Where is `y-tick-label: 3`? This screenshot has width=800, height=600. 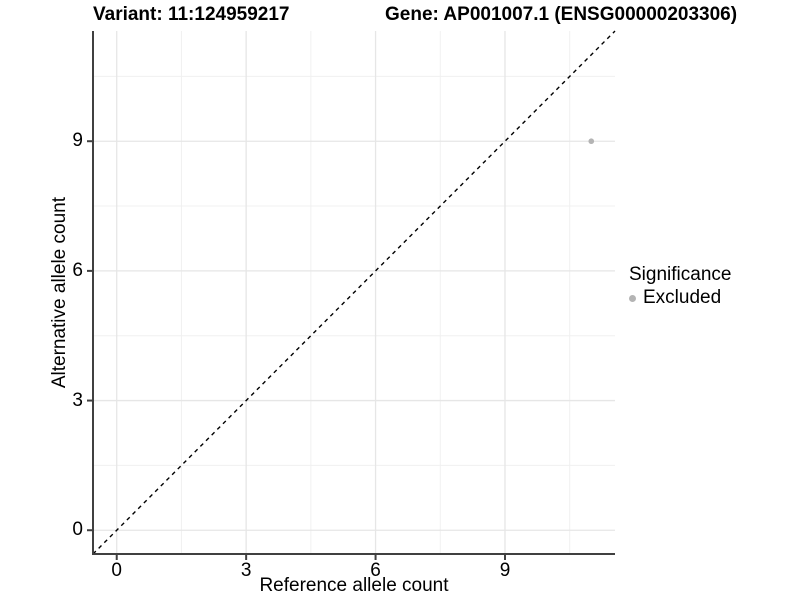
y-tick-label: 3 is located at coordinates (77, 400).